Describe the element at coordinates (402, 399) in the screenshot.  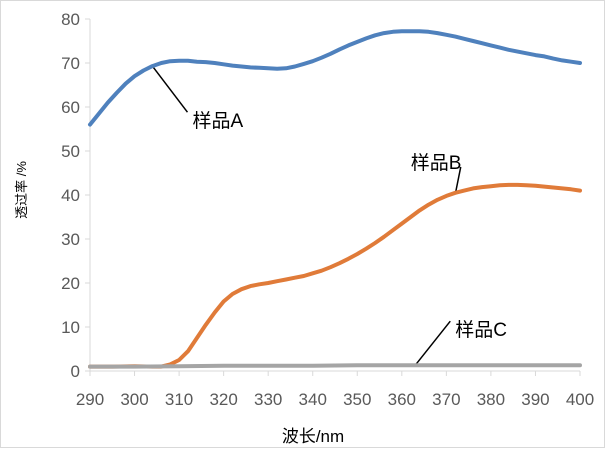
I see `x-tick-label: 360` at that location.